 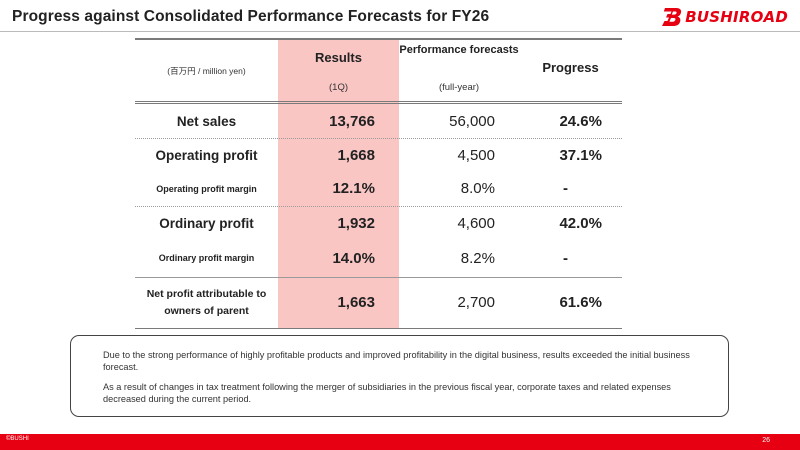 I want to click on results-net-profit: 1,663, so click(x=356, y=302).